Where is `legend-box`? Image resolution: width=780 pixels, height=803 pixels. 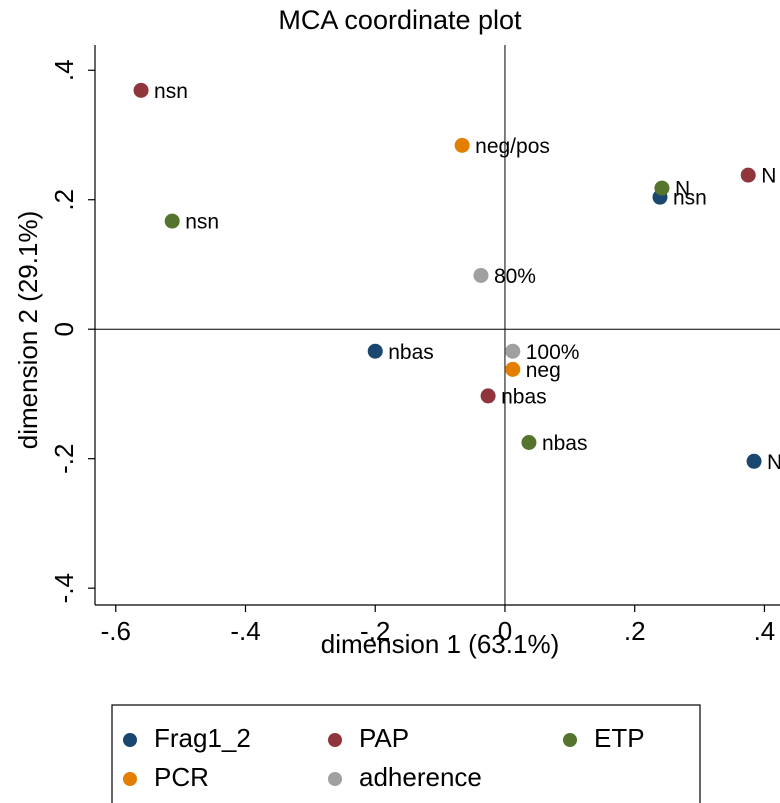 legend-box is located at coordinates (406, 753).